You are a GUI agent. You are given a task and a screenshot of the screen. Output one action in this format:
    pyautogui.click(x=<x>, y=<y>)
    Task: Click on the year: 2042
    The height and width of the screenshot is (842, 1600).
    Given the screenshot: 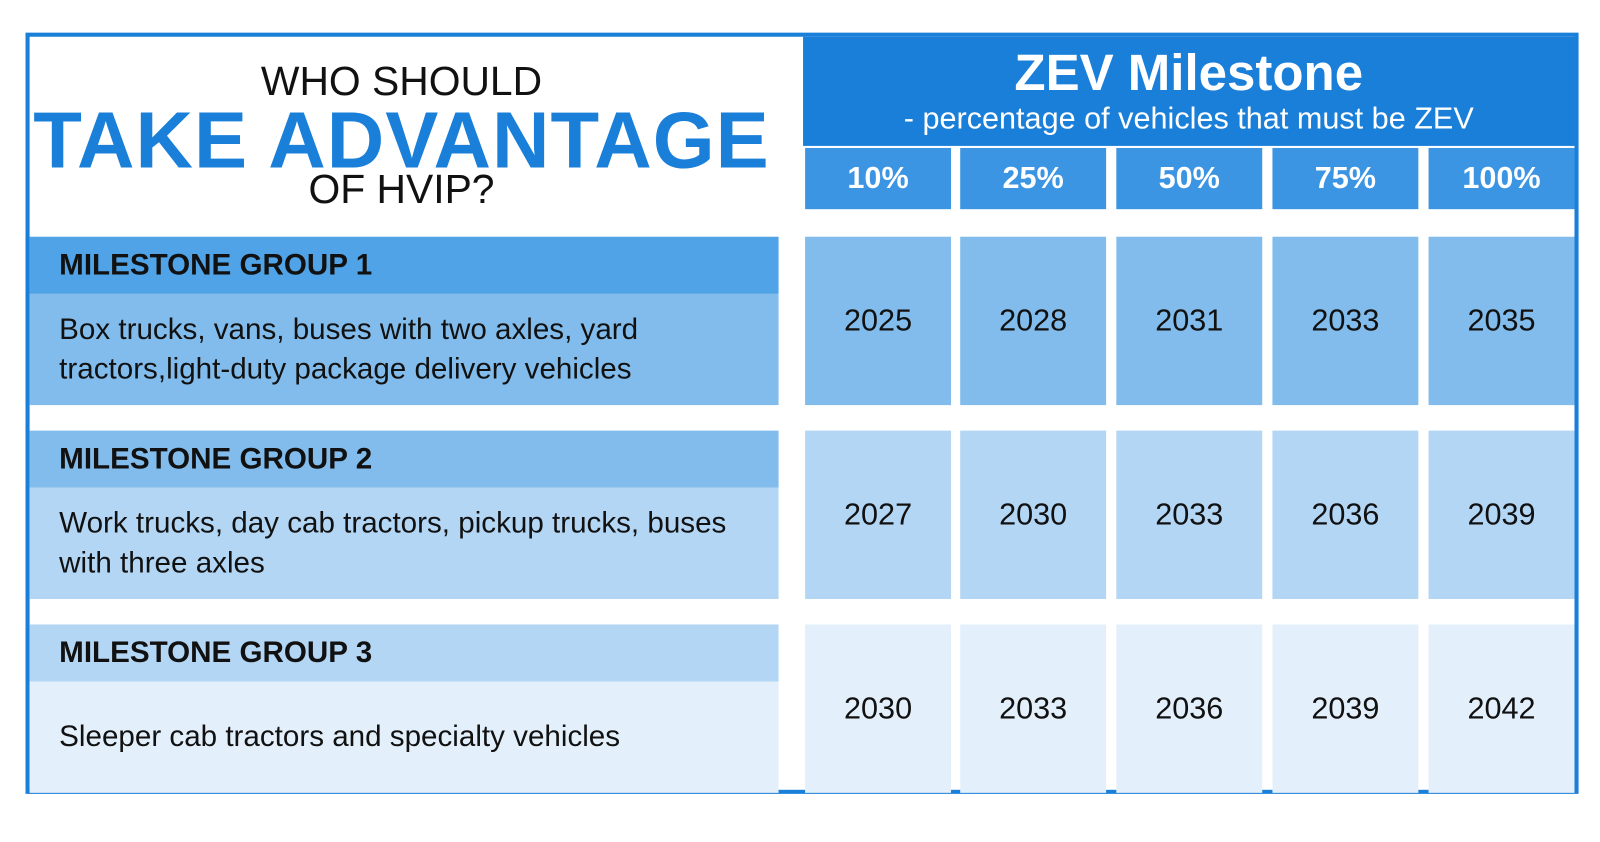 What is the action you would take?
    pyautogui.click(x=1501, y=708)
    